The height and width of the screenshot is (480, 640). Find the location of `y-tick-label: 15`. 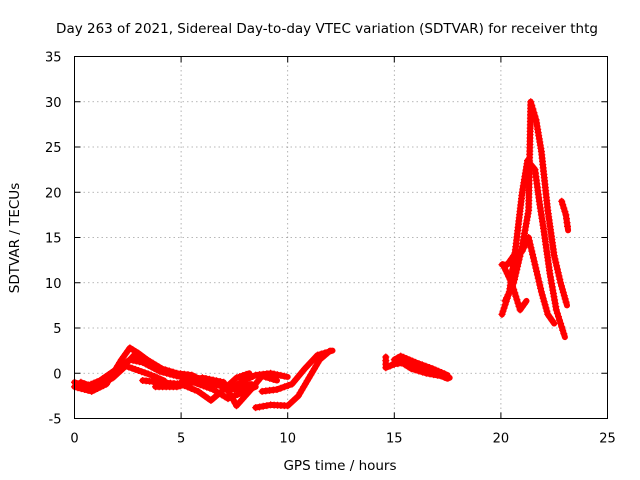

y-tick-label: 15 is located at coordinates (53, 239).